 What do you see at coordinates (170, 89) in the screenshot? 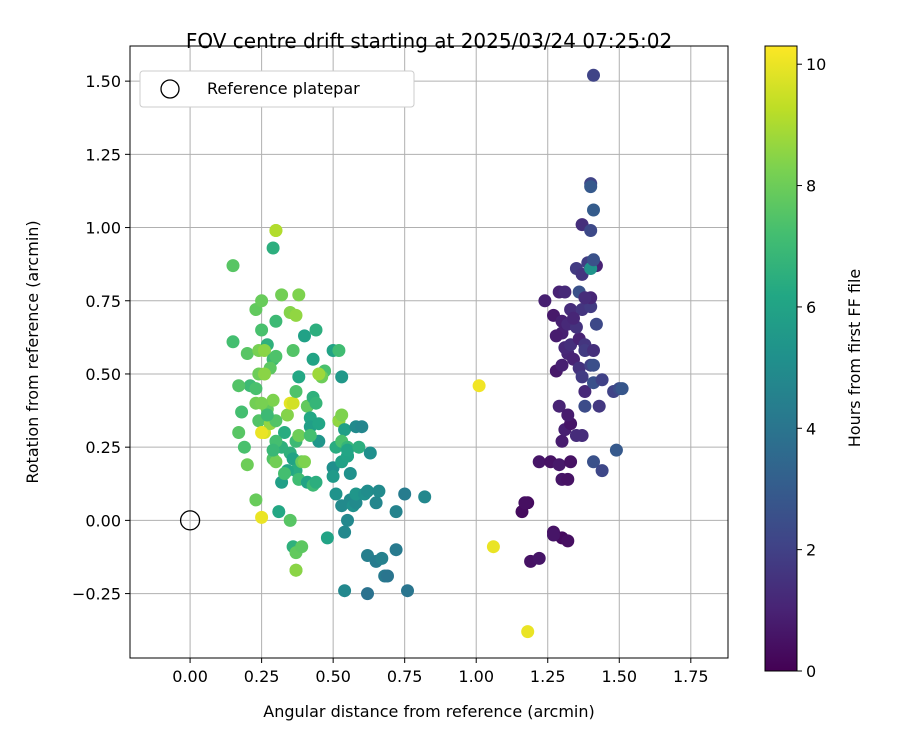
I see `legend-marker` at bounding box center [170, 89].